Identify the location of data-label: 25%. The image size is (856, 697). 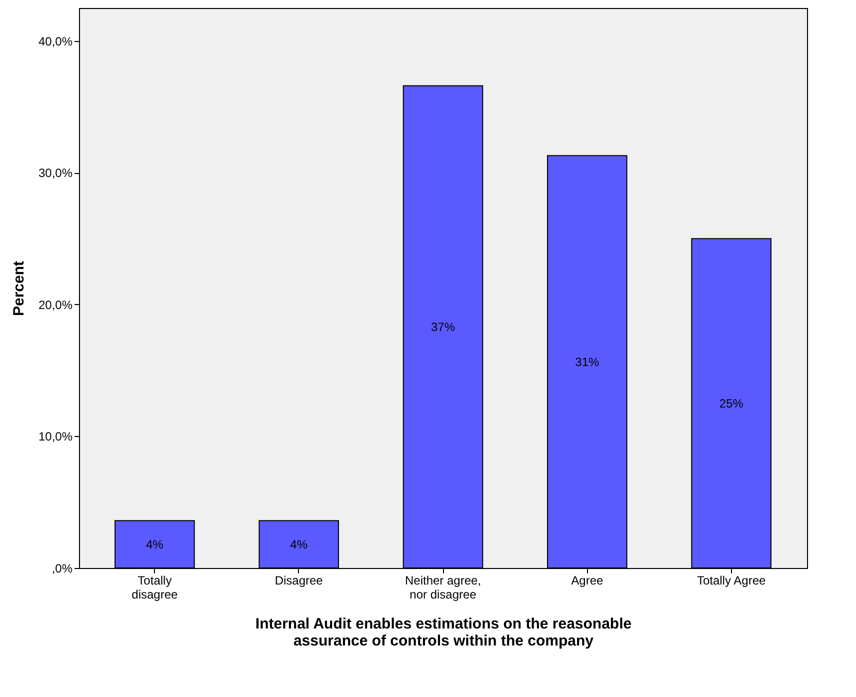
(731, 403).